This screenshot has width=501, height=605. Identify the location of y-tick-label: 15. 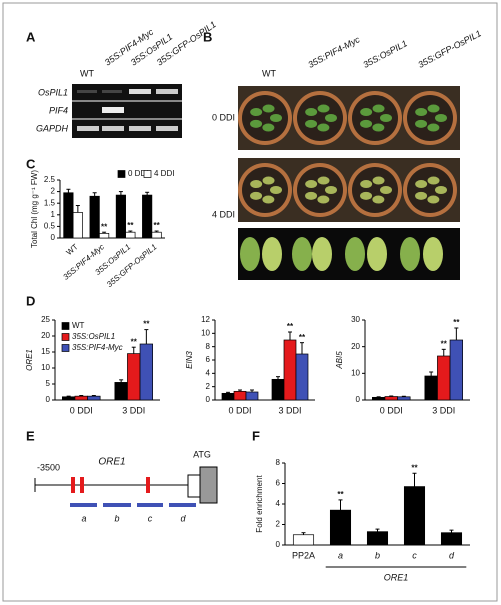
(45, 351).